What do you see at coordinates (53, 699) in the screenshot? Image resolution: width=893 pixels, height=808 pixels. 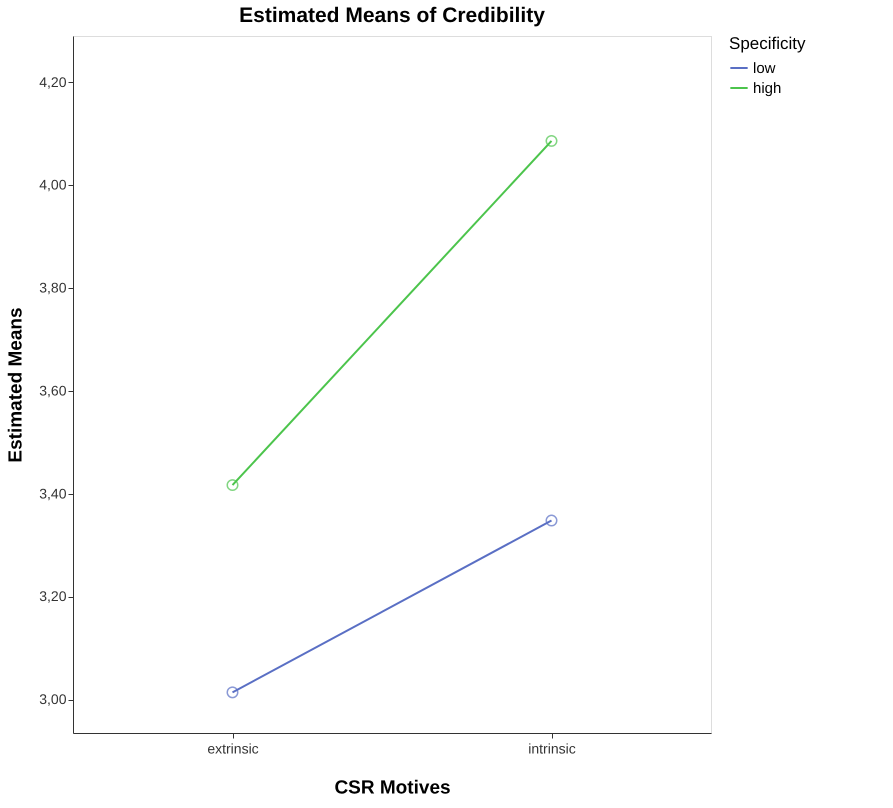 I see `y-tick-label: 3,00` at bounding box center [53, 699].